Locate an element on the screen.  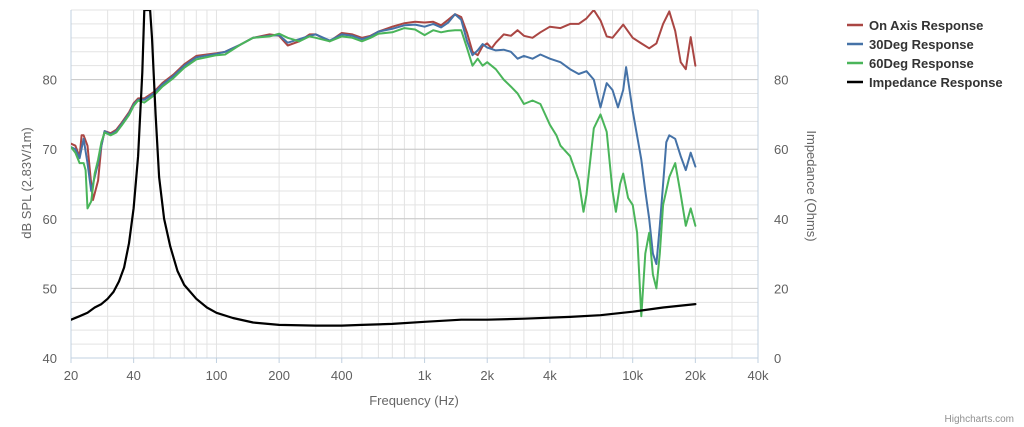
legend-item-impedance-response: Impedance Response is located at coordinates (925, 82).